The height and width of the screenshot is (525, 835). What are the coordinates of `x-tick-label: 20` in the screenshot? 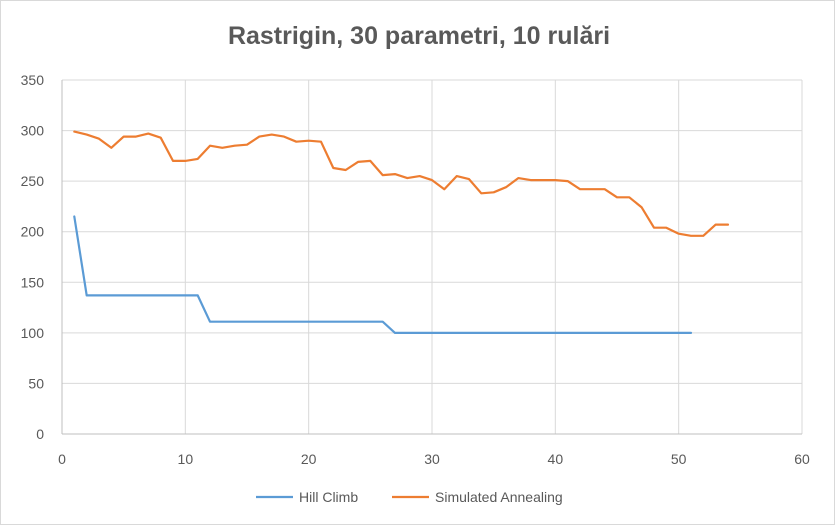 It's located at (309, 459).